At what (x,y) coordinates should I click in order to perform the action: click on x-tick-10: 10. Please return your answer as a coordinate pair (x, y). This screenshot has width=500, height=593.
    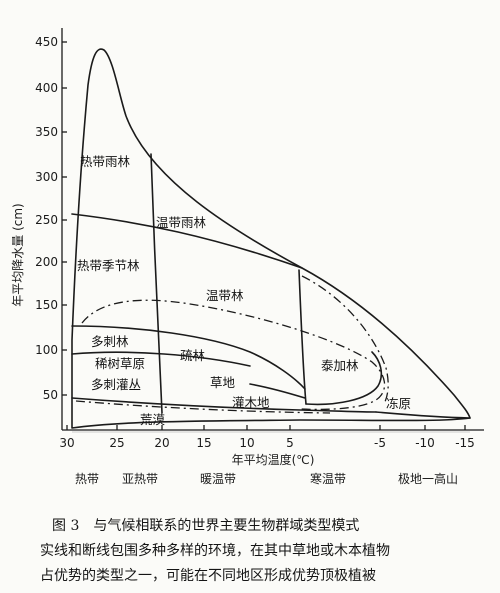
    Looking at the image, I should click on (246, 443).